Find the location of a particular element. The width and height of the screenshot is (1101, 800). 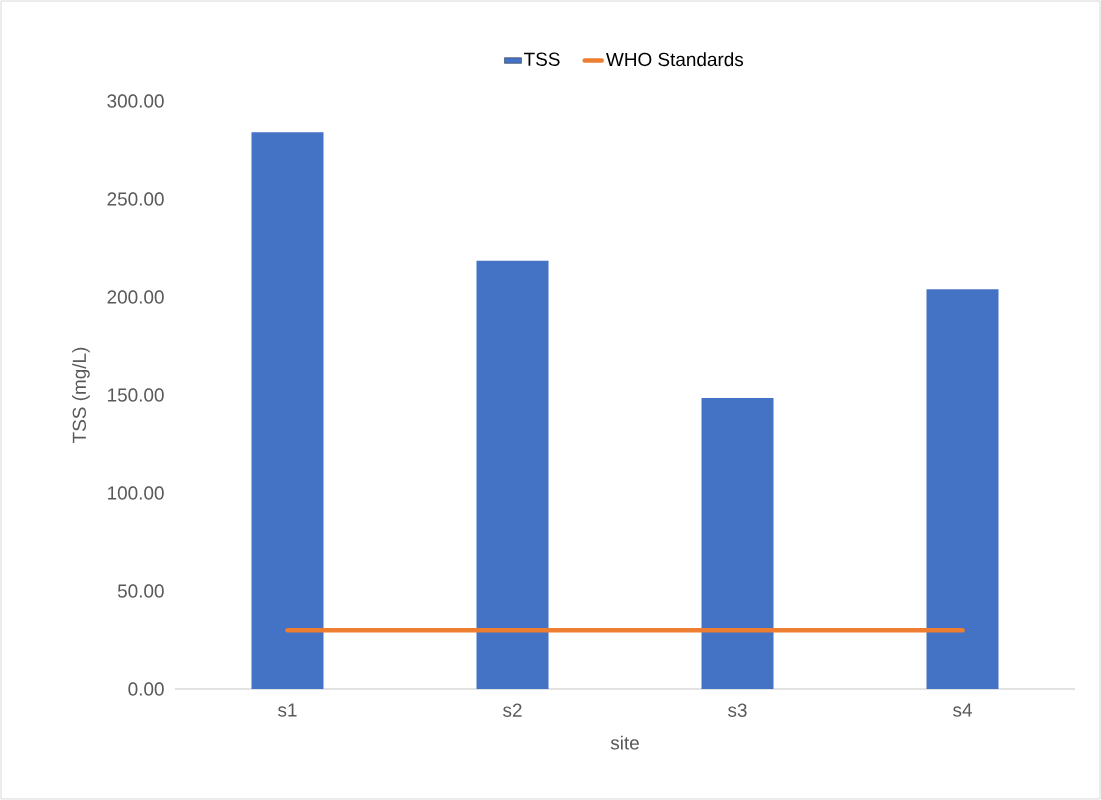

y-tick-label: 300.00 is located at coordinates (135, 101).